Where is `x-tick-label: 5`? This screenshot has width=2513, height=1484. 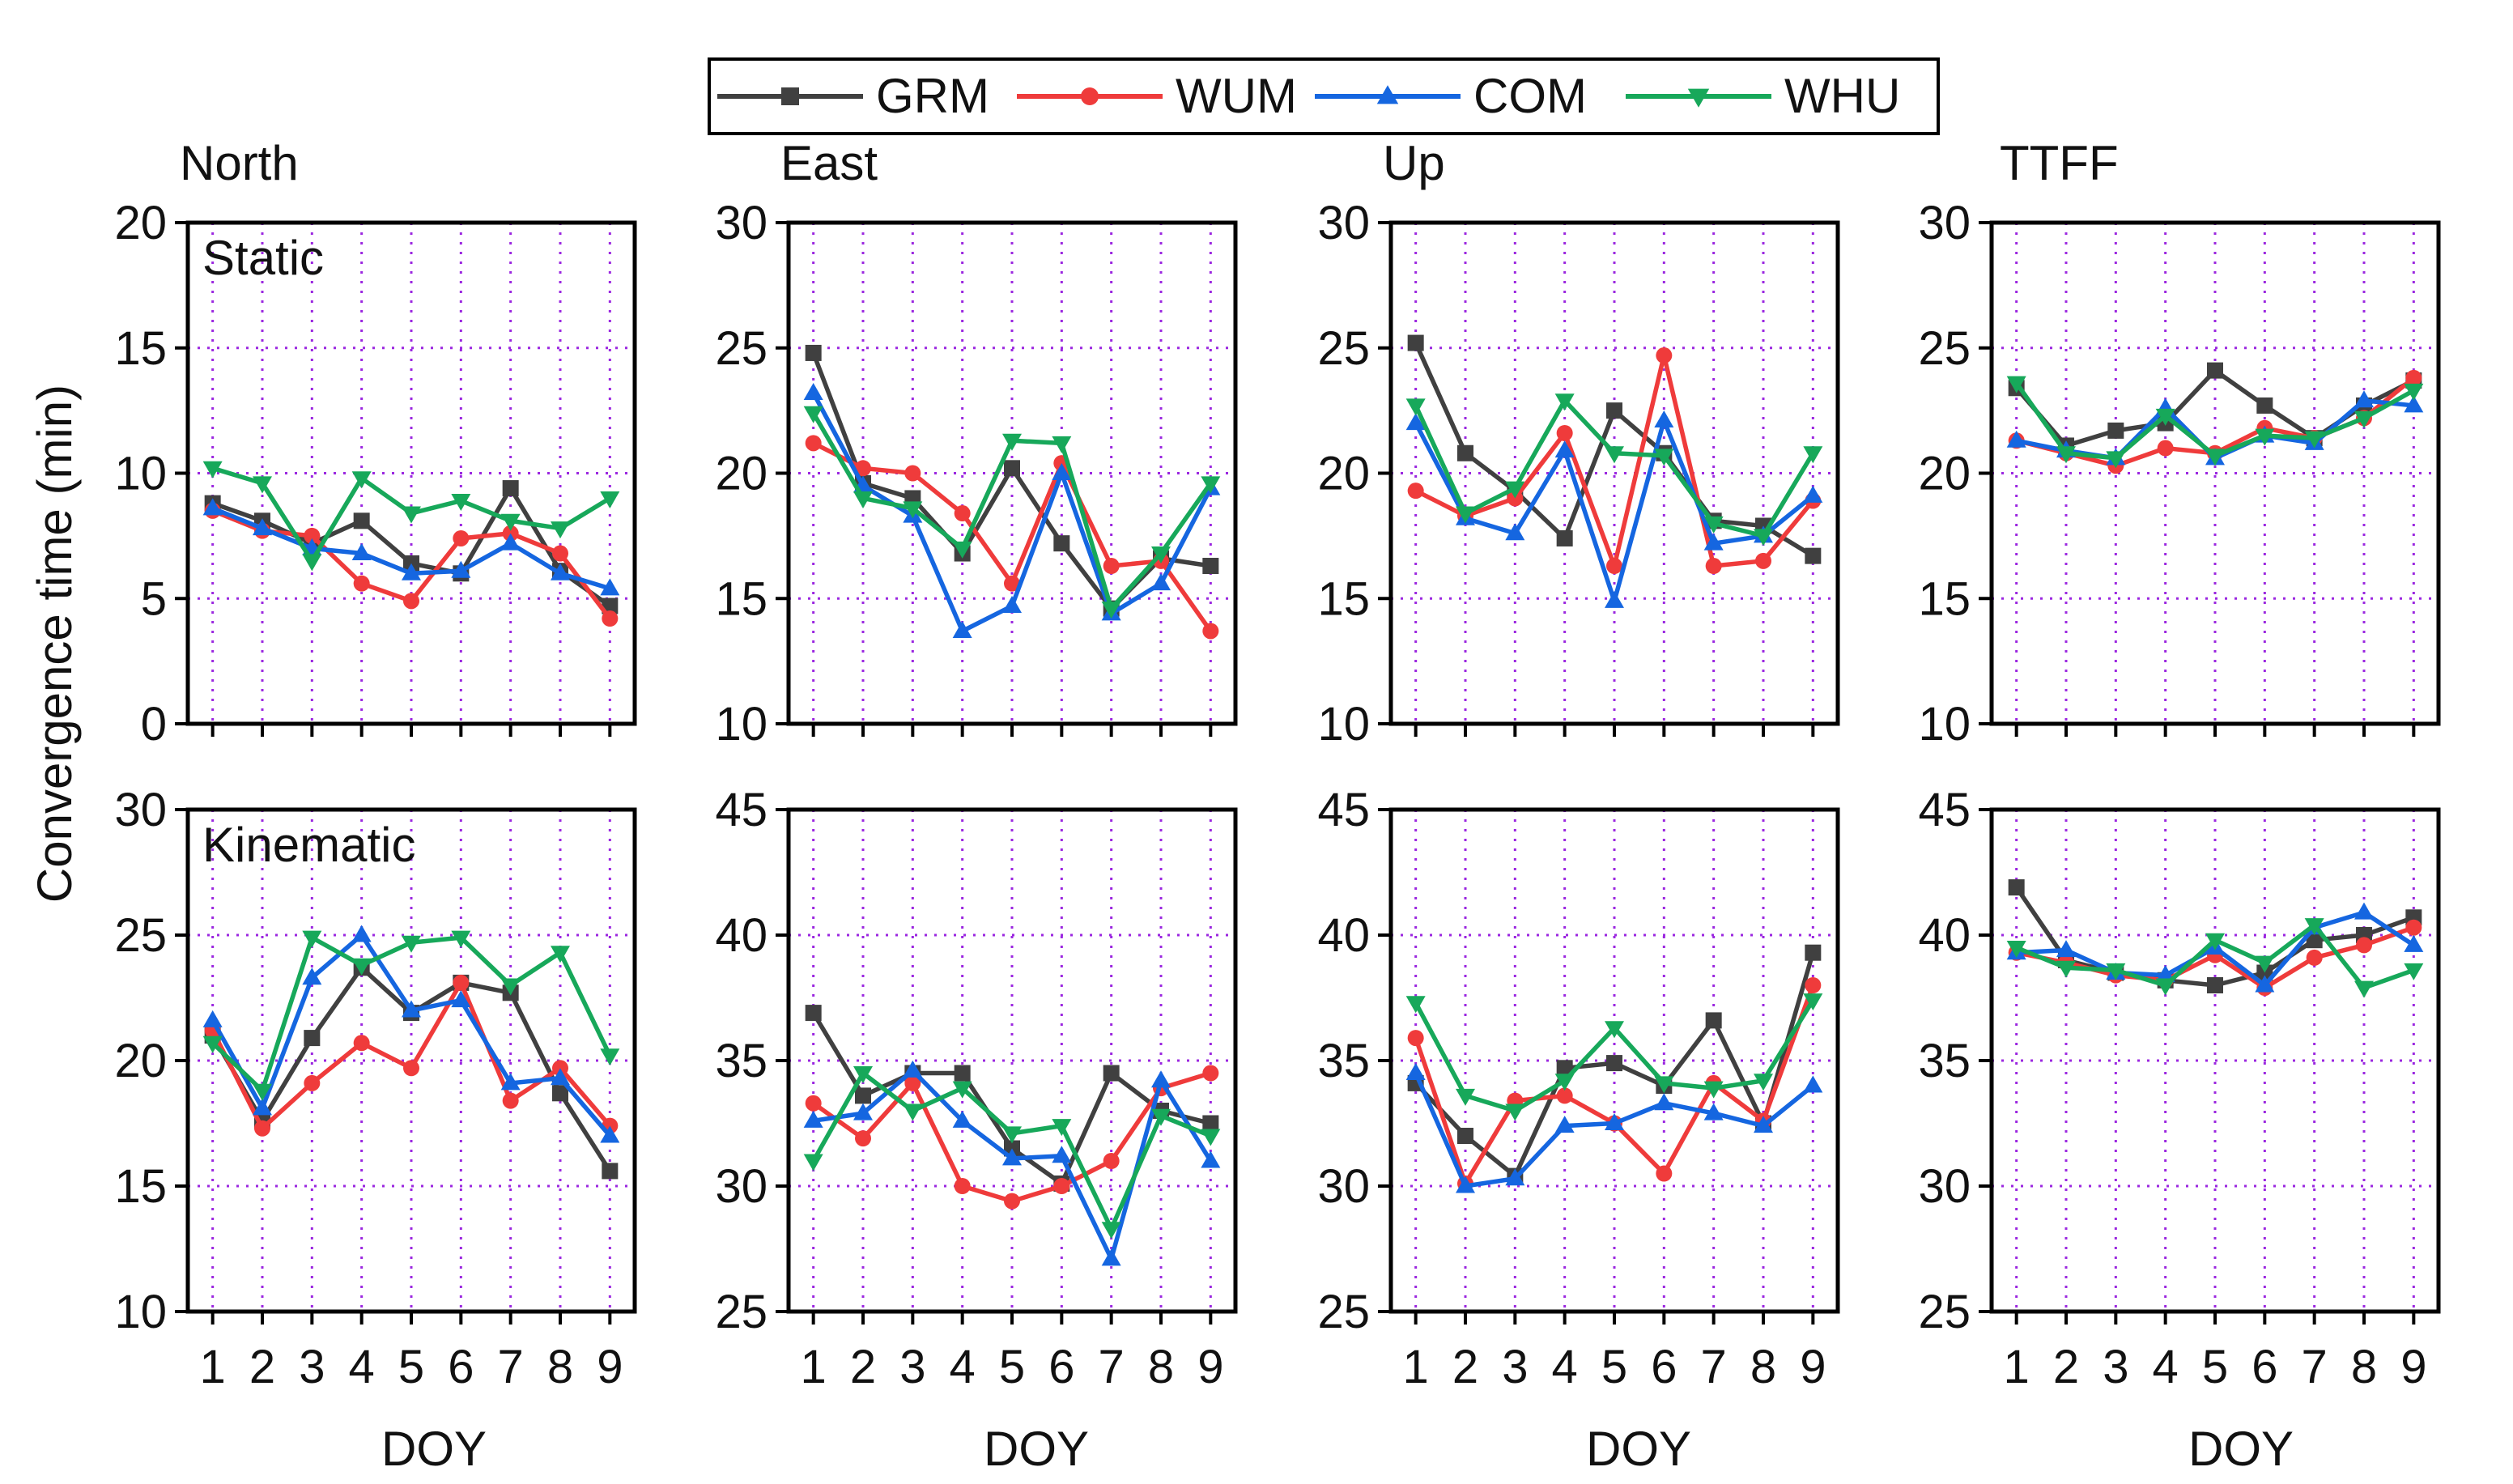 x-tick-label: 5 is located at coordinates (2215, 1367).